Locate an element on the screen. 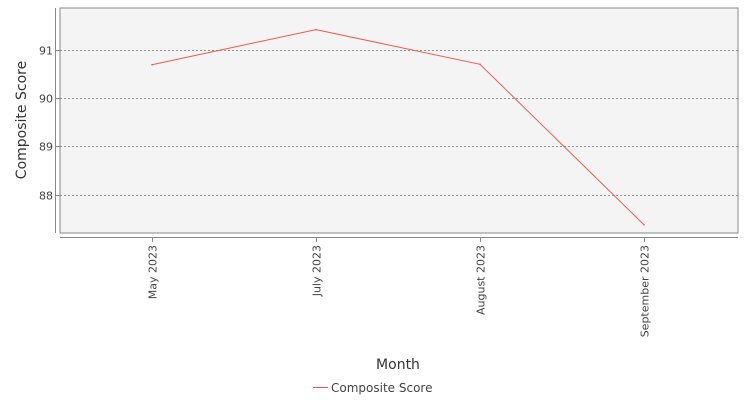 The image size is (750, 400). legend-label: Composite Score is located at coordinates (381, 388).